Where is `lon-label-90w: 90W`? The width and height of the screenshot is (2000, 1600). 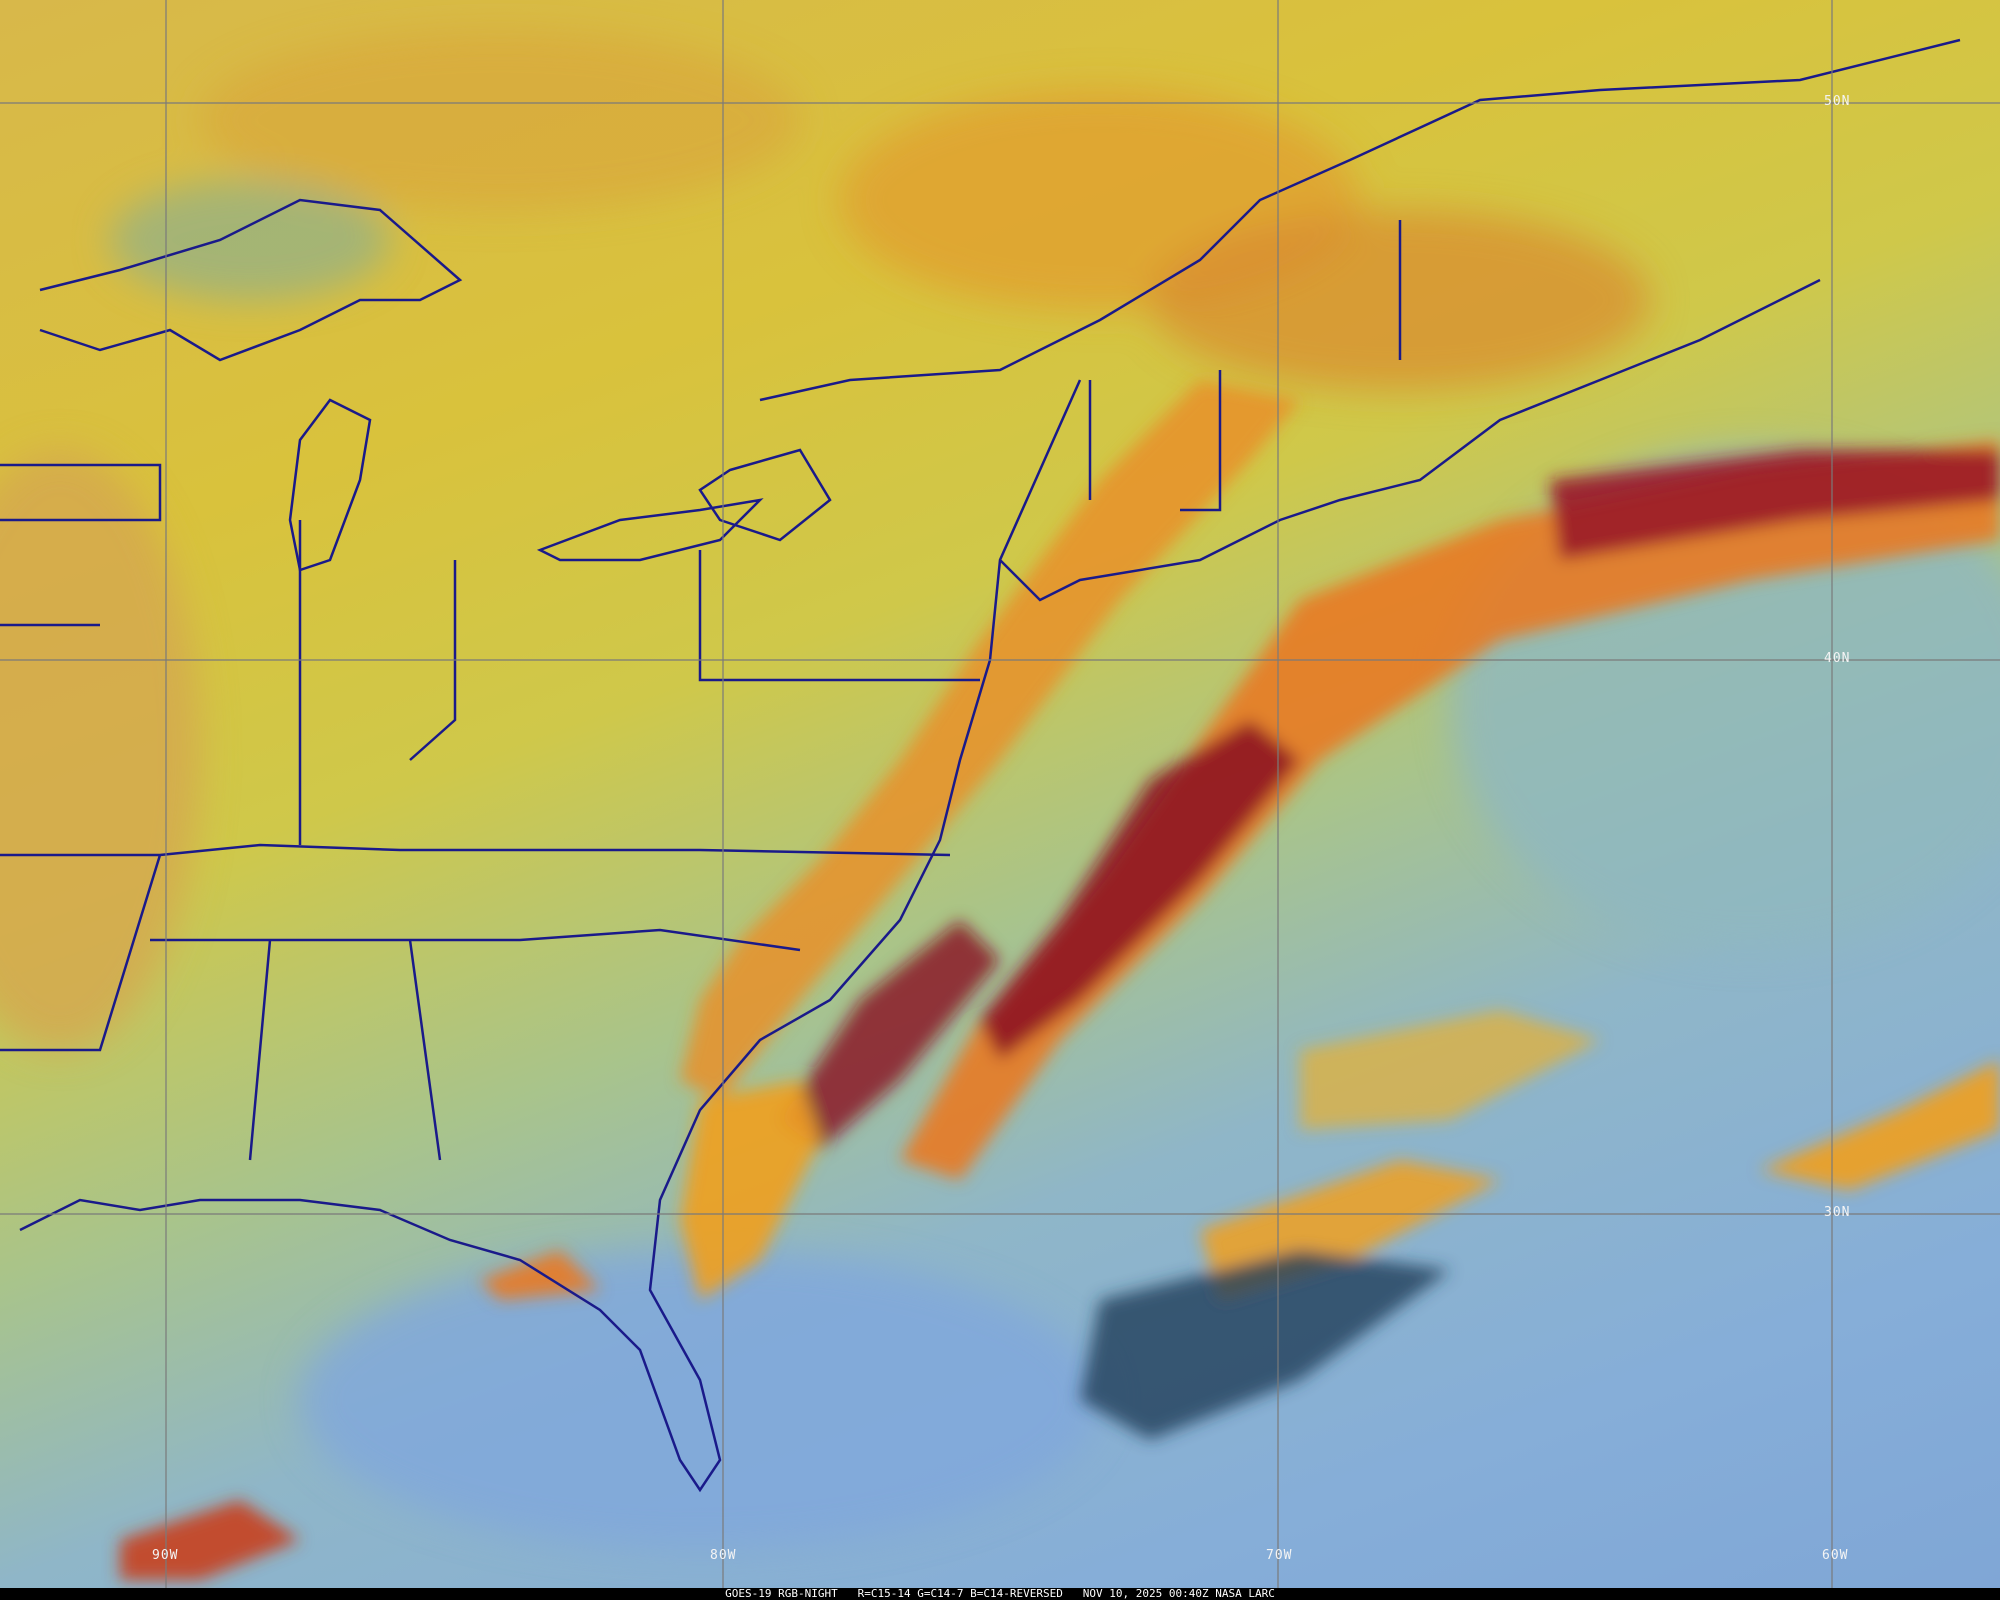
lon-label-90w: 90W is located at coordinates (165, 1555).